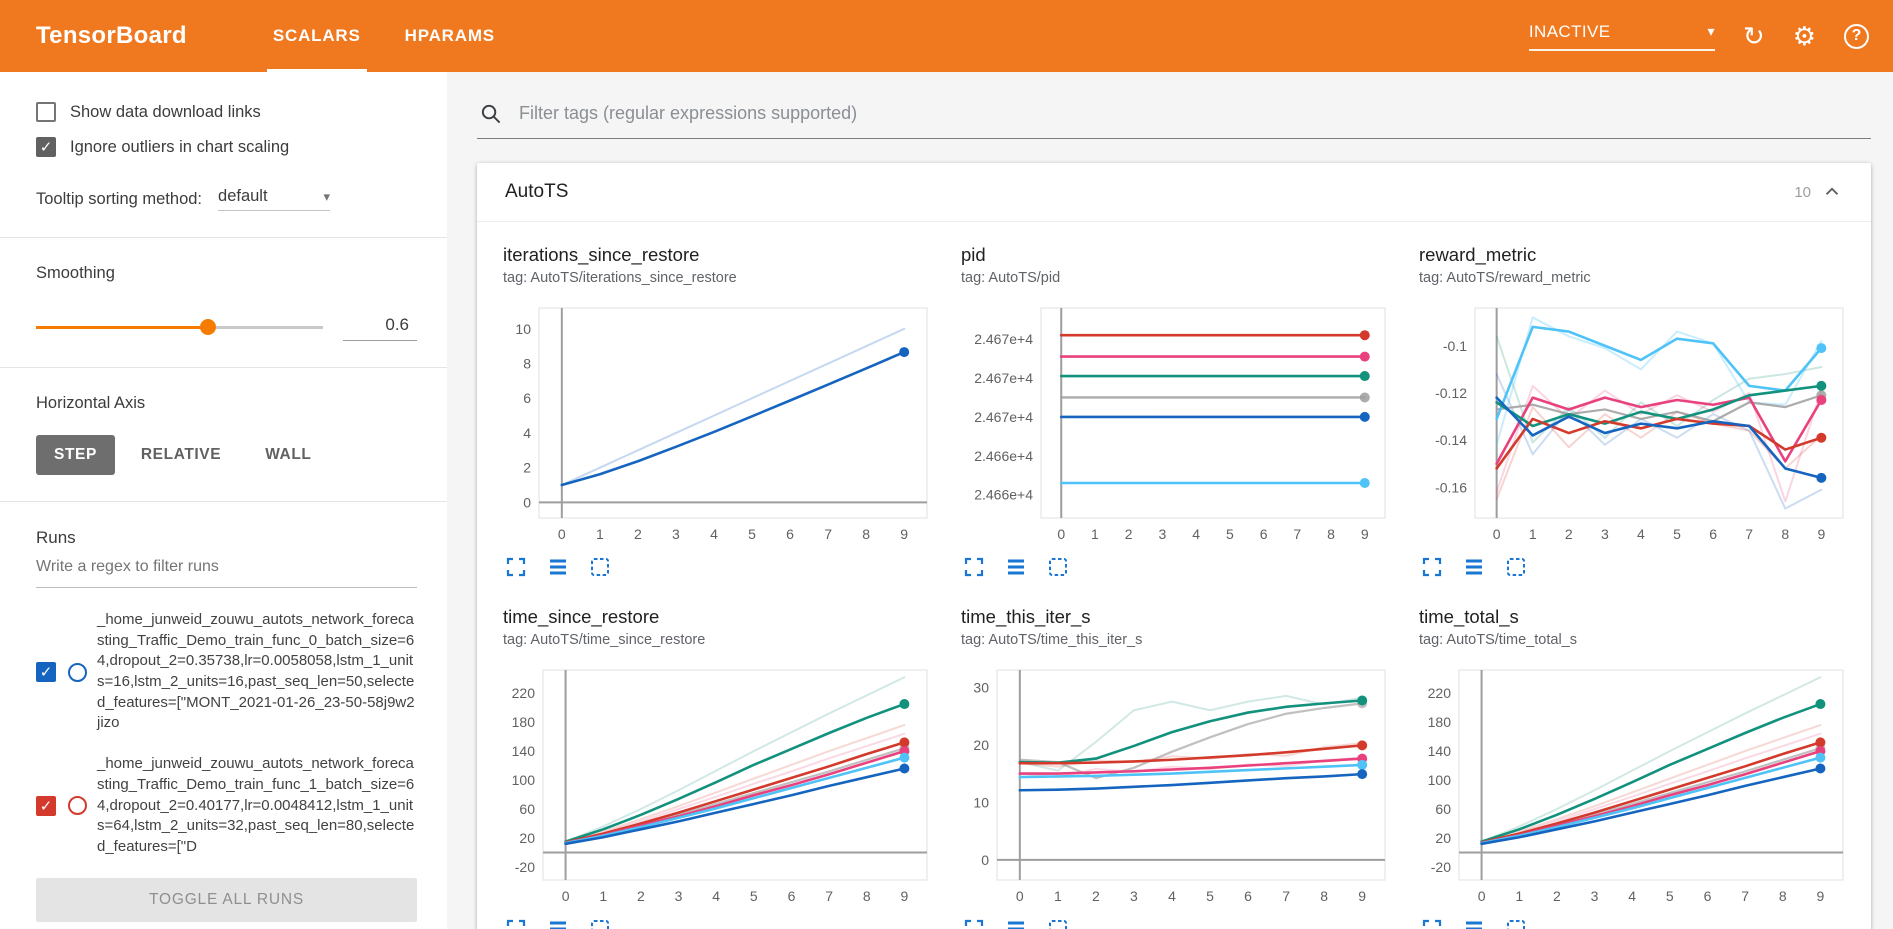 Image resolution: width=1893 pixels, height=929 pixels. Describe the element at coordinates (122, 327) in the screenshot. I see `slider-fill` at that location.